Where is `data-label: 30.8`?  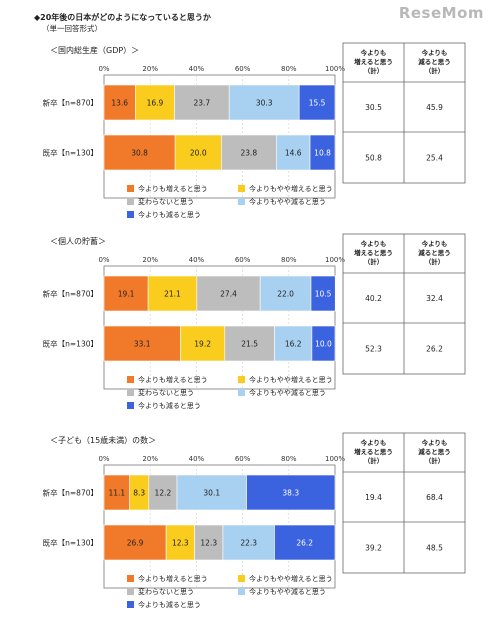 data-label: 30.8 is located at coordinates (139, 153).